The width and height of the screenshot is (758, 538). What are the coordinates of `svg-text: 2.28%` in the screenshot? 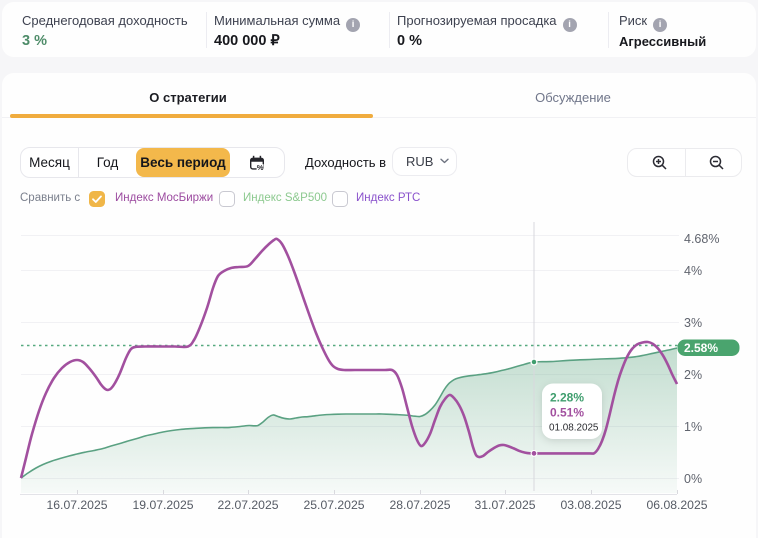 It's located at (567, 398).